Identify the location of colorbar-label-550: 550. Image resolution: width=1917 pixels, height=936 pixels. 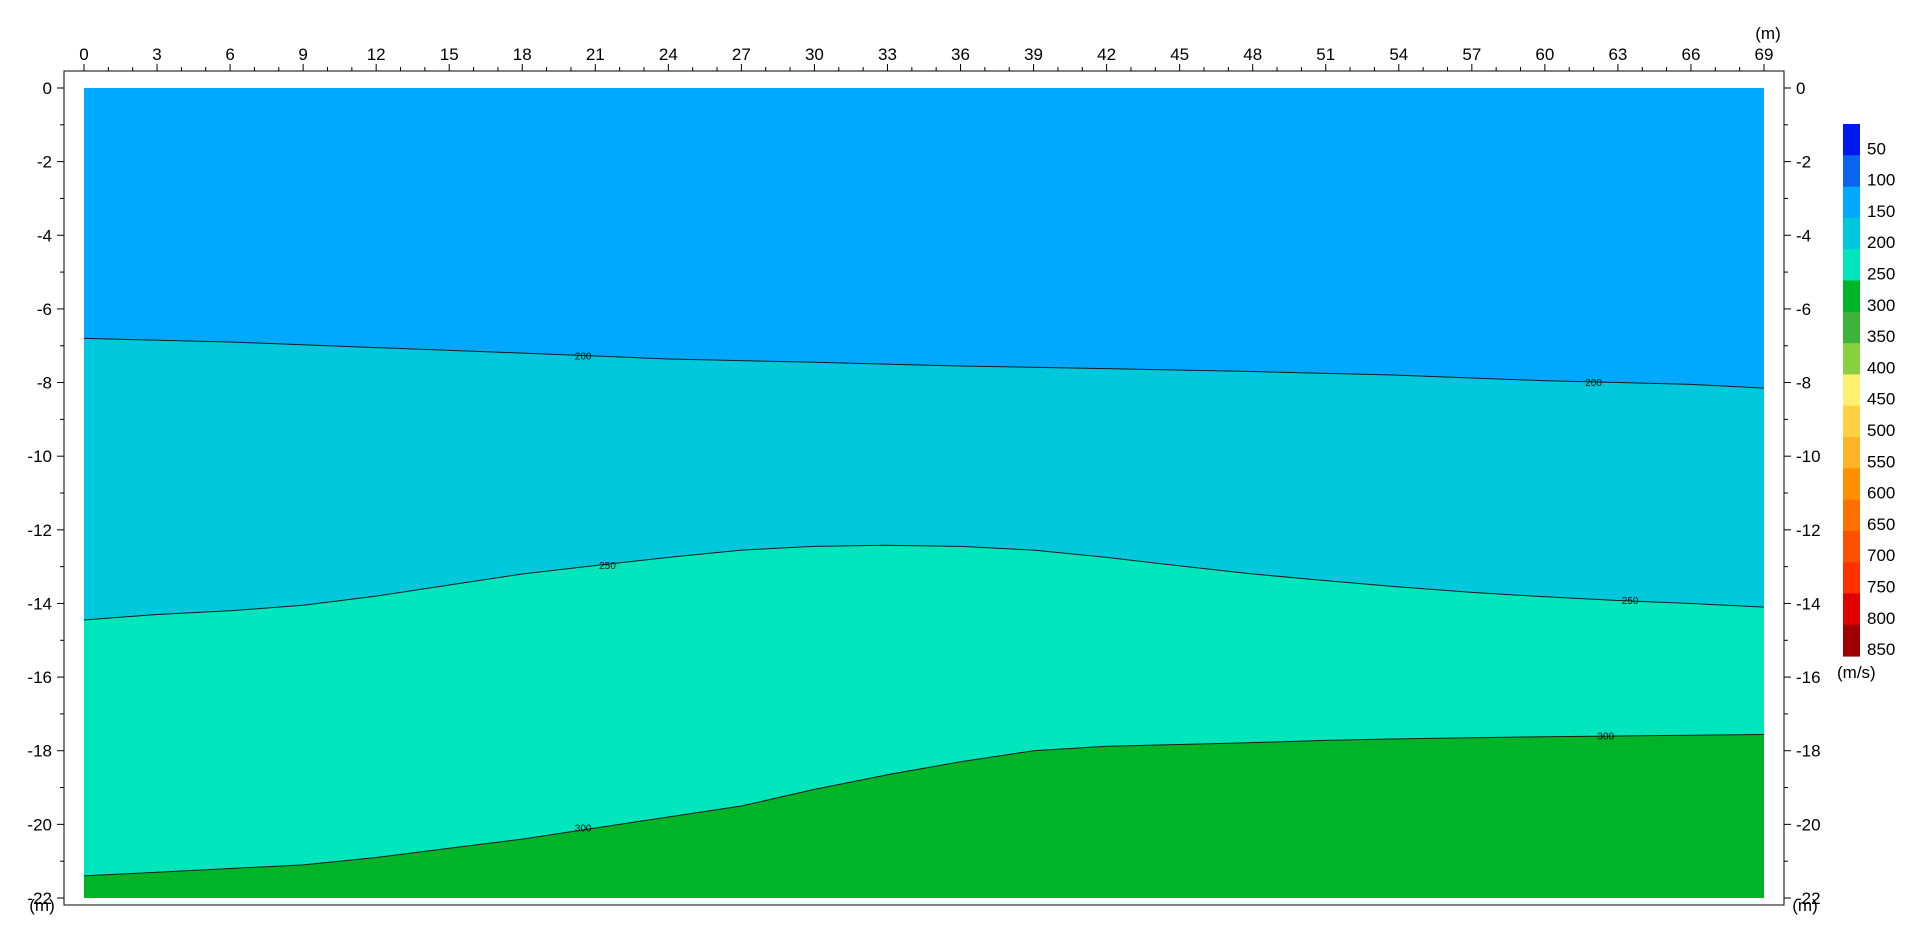
(1881, 461).